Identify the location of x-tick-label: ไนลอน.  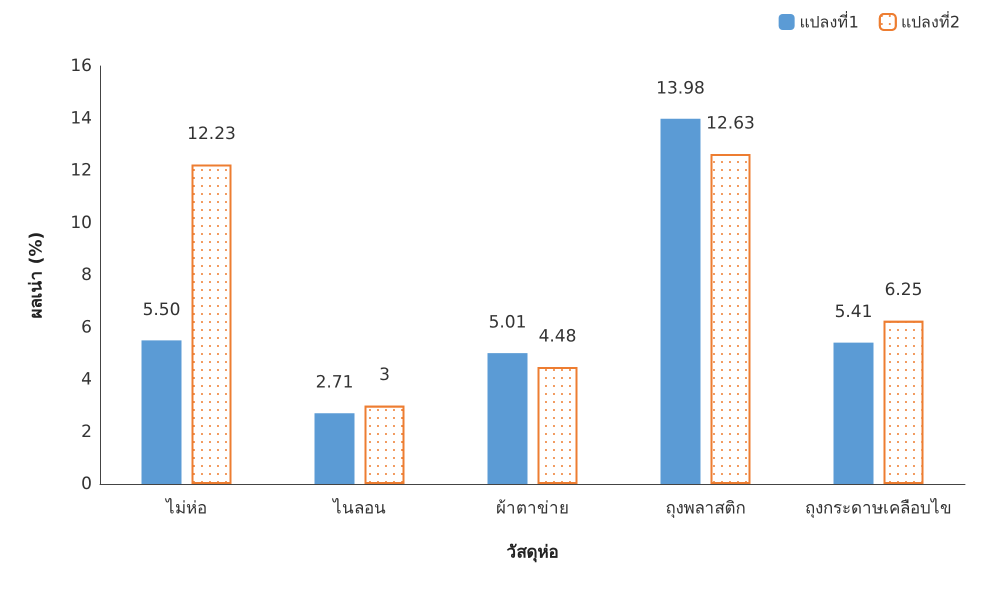
(358, 508).